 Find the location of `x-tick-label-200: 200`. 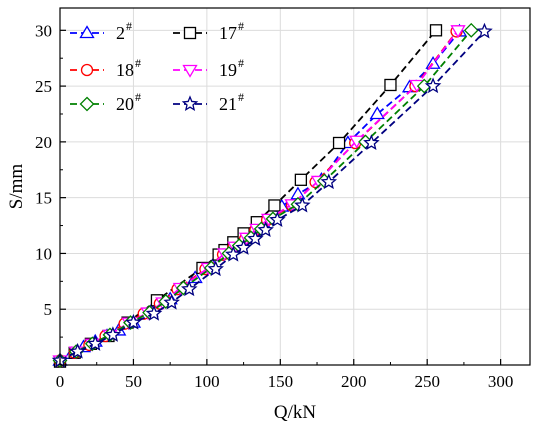

x-tick-label-200: 200 is located at coordinates (354, 381).